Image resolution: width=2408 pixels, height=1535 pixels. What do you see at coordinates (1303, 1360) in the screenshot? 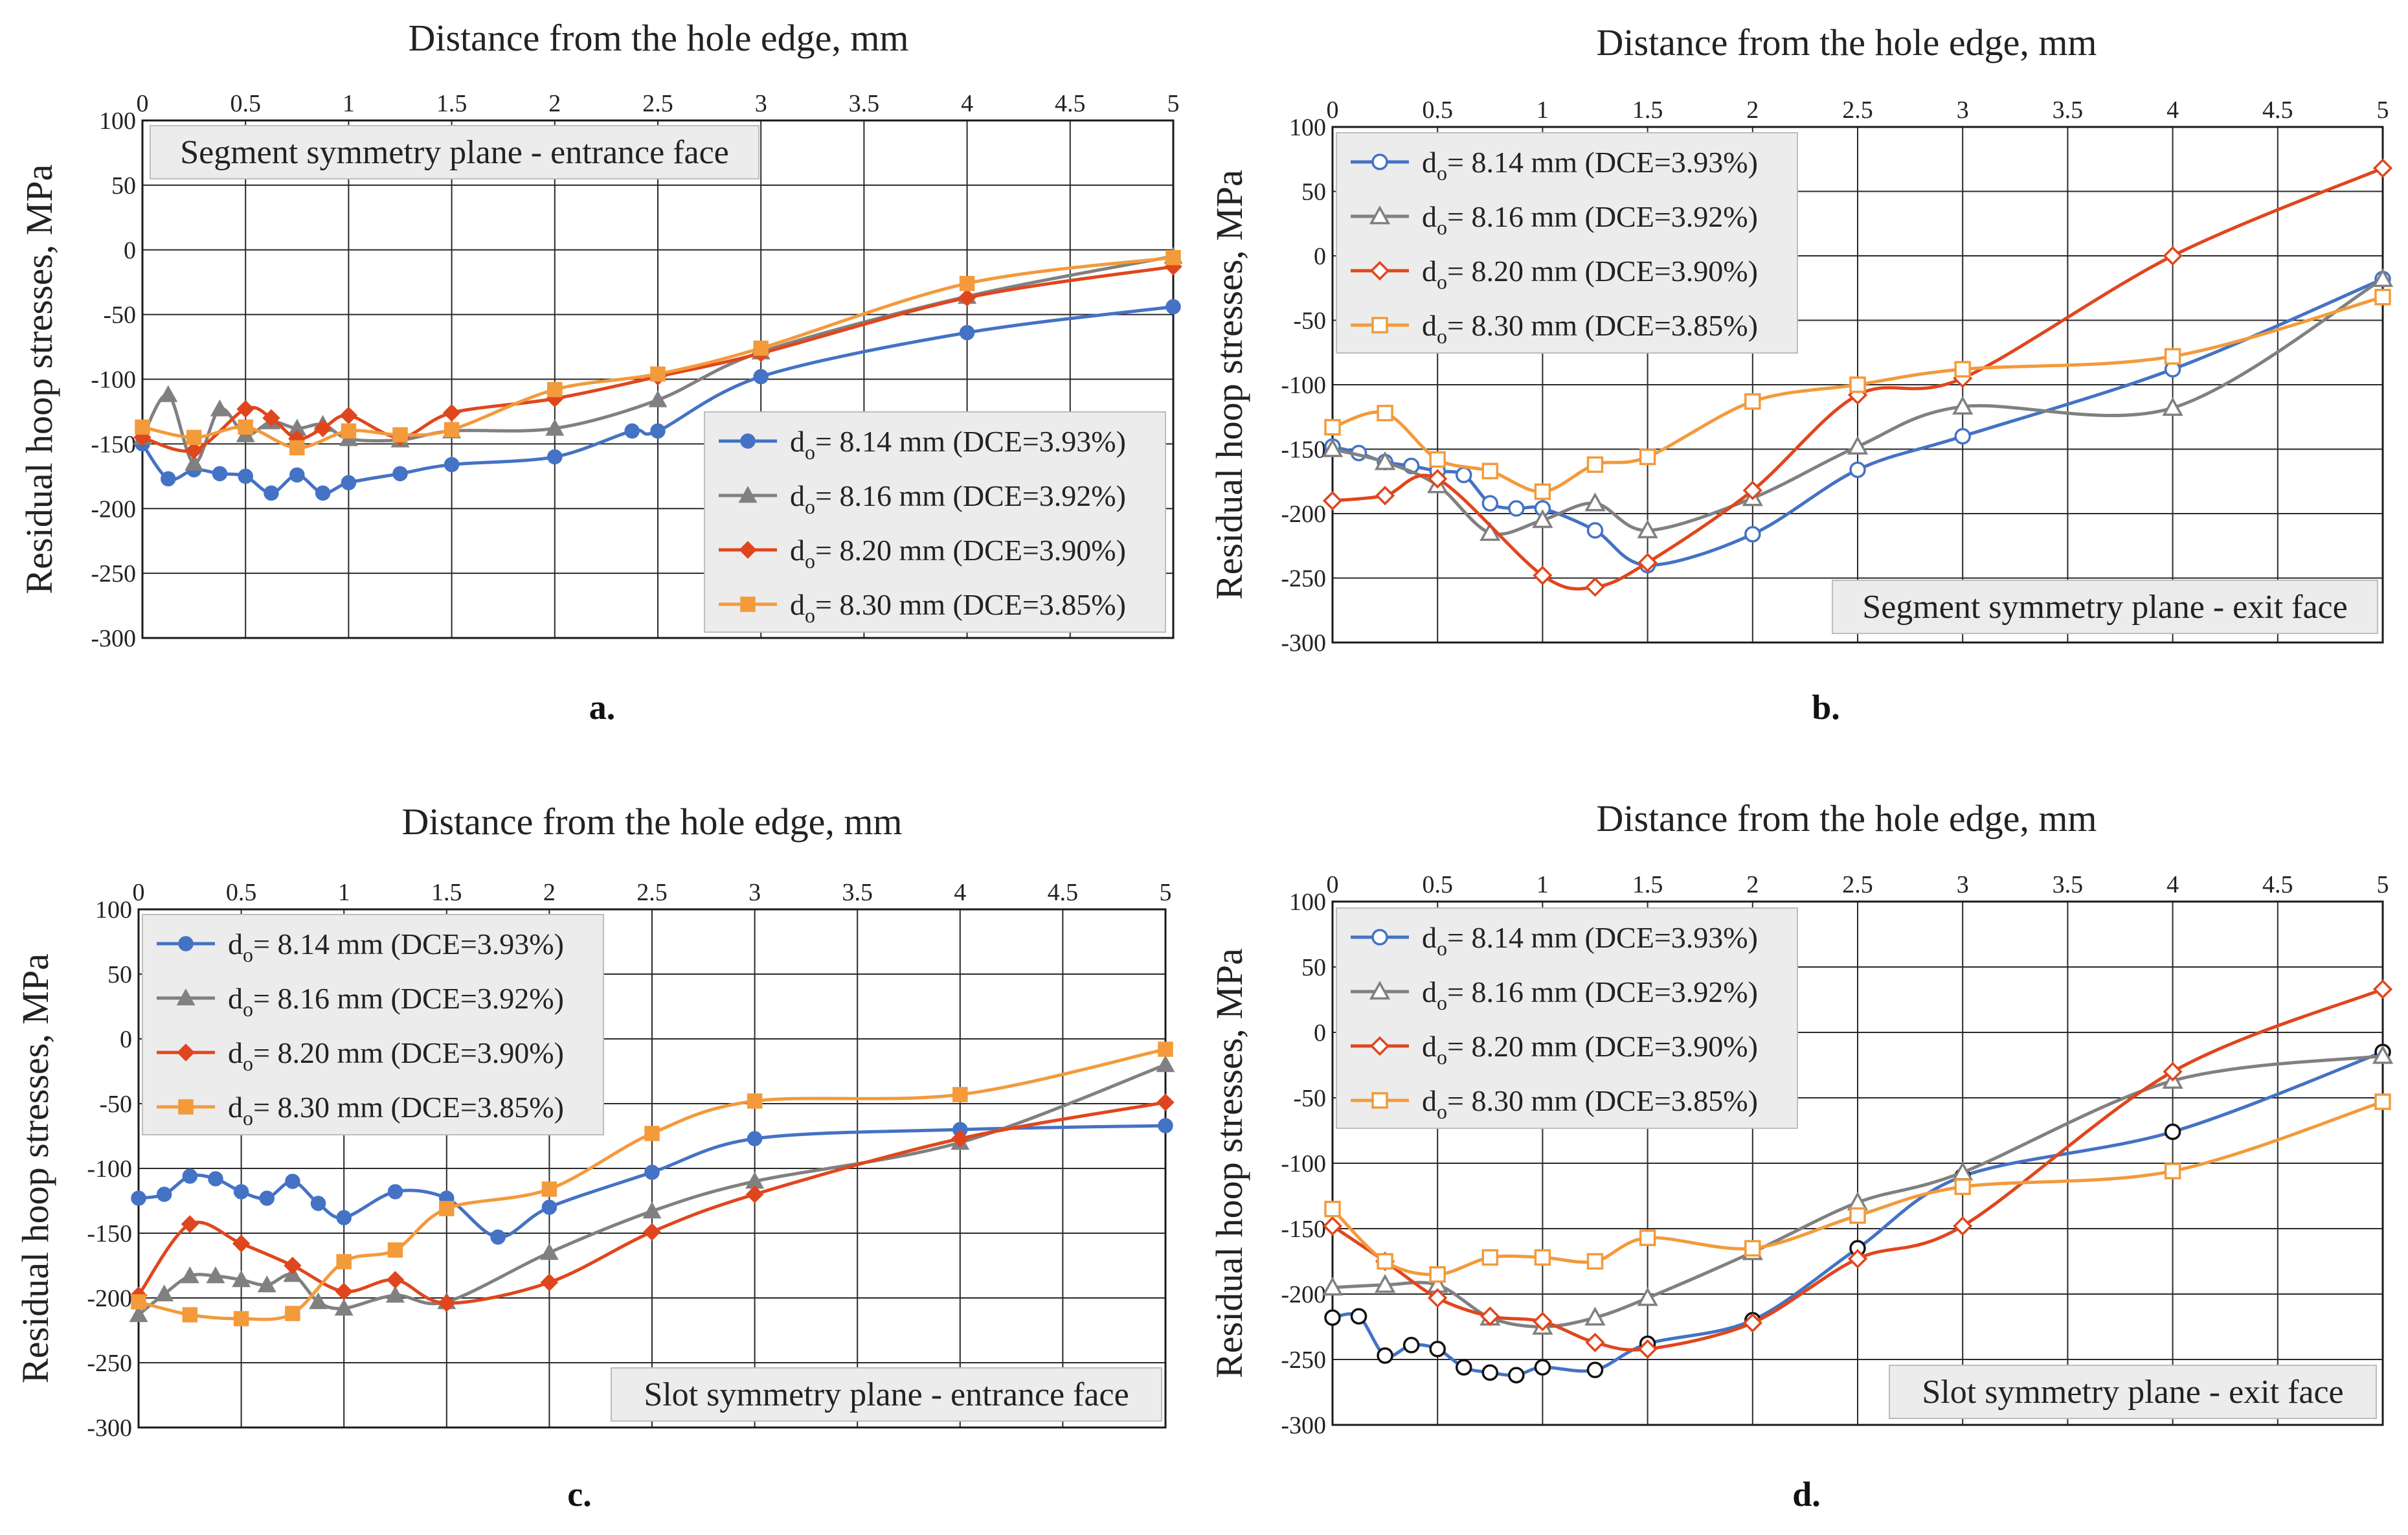
I see `y-tick-label: -250` at bounding box center [1303, 1360].